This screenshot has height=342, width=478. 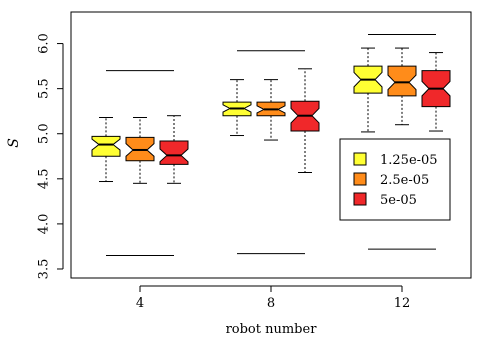 I want to click on box-8-2.5e-05, so click(x=271, y=110).